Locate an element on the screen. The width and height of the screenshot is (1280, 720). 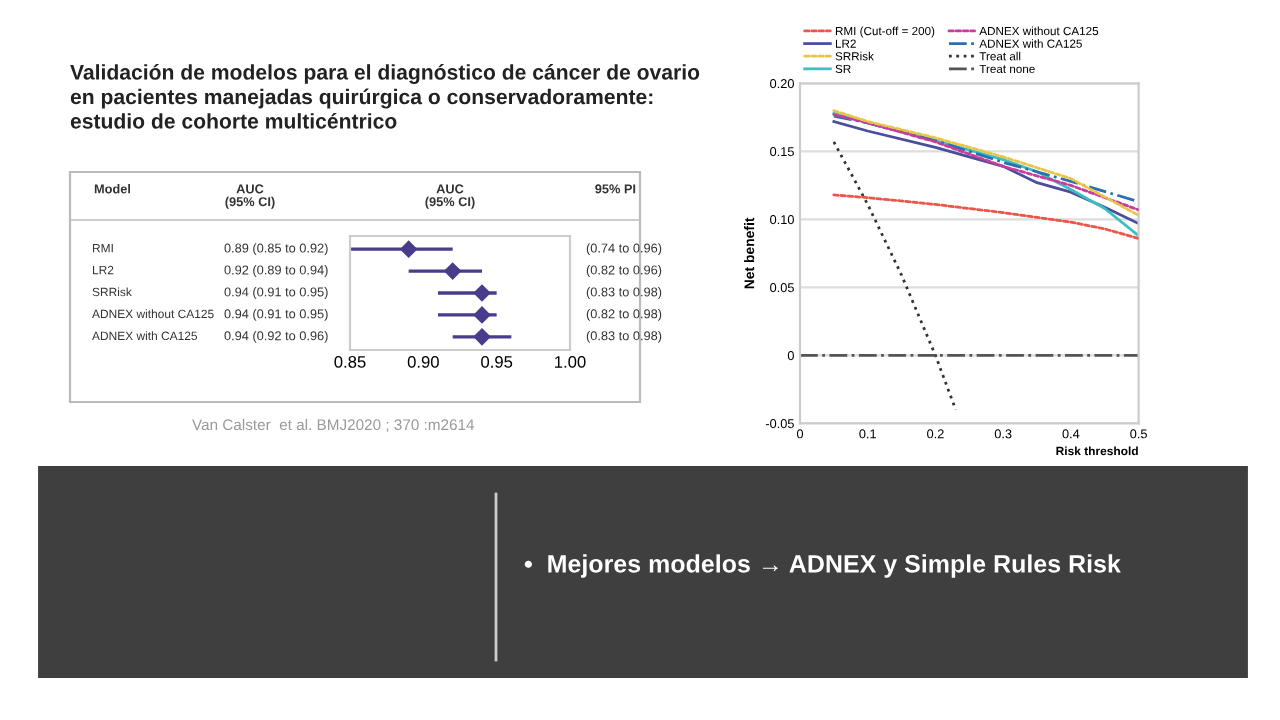
text: • Mejores modelos → ADNEX y Simple Rules Risk is located at coordinates (822, 566).